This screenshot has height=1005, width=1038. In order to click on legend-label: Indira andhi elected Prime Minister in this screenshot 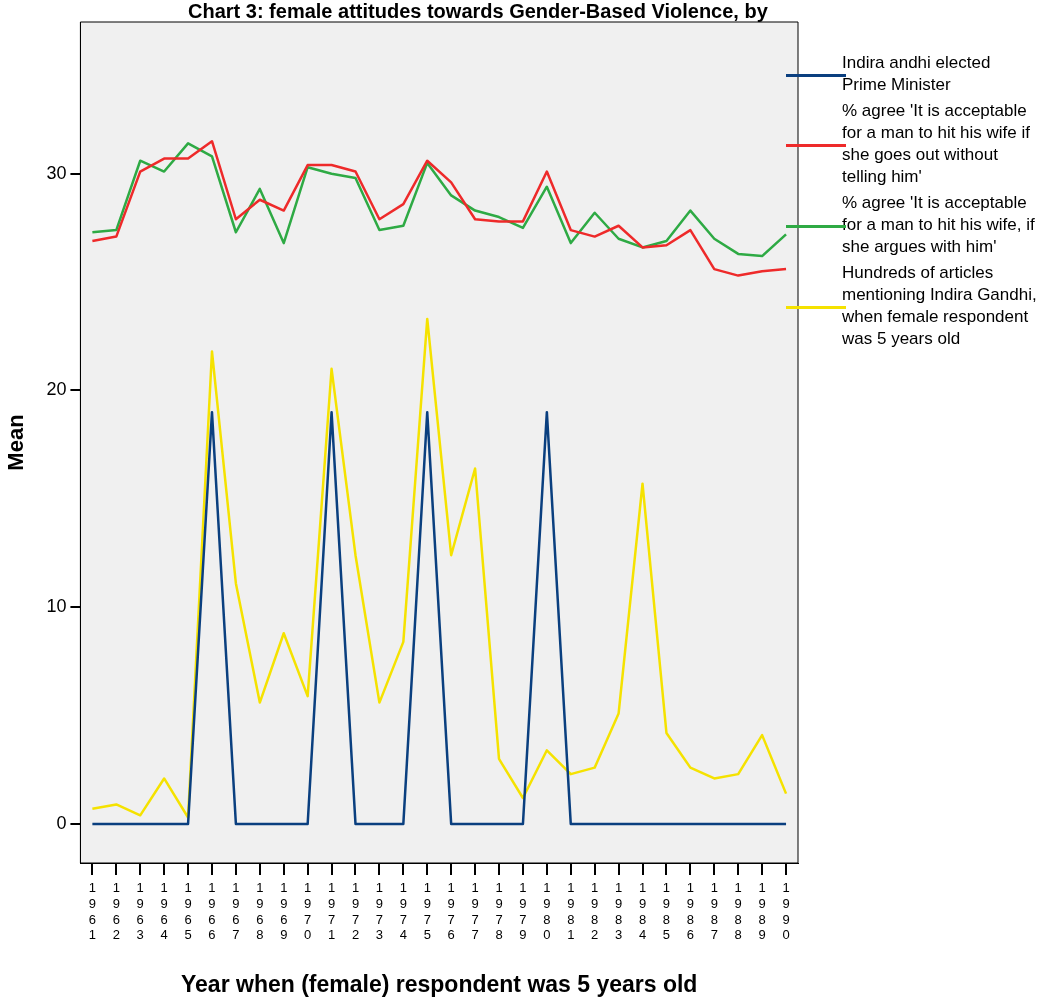, I will do `click(916, 74)`.